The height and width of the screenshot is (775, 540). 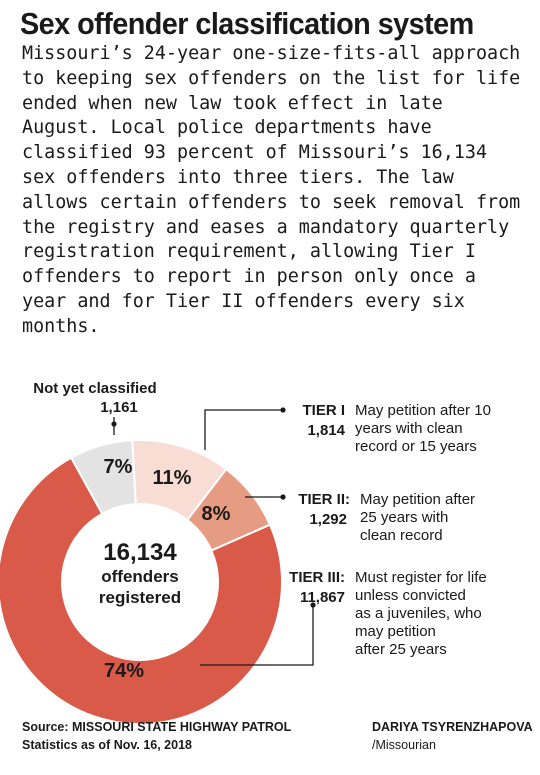 I want to click on center-line-2: registered, so click(x=140, y=597).